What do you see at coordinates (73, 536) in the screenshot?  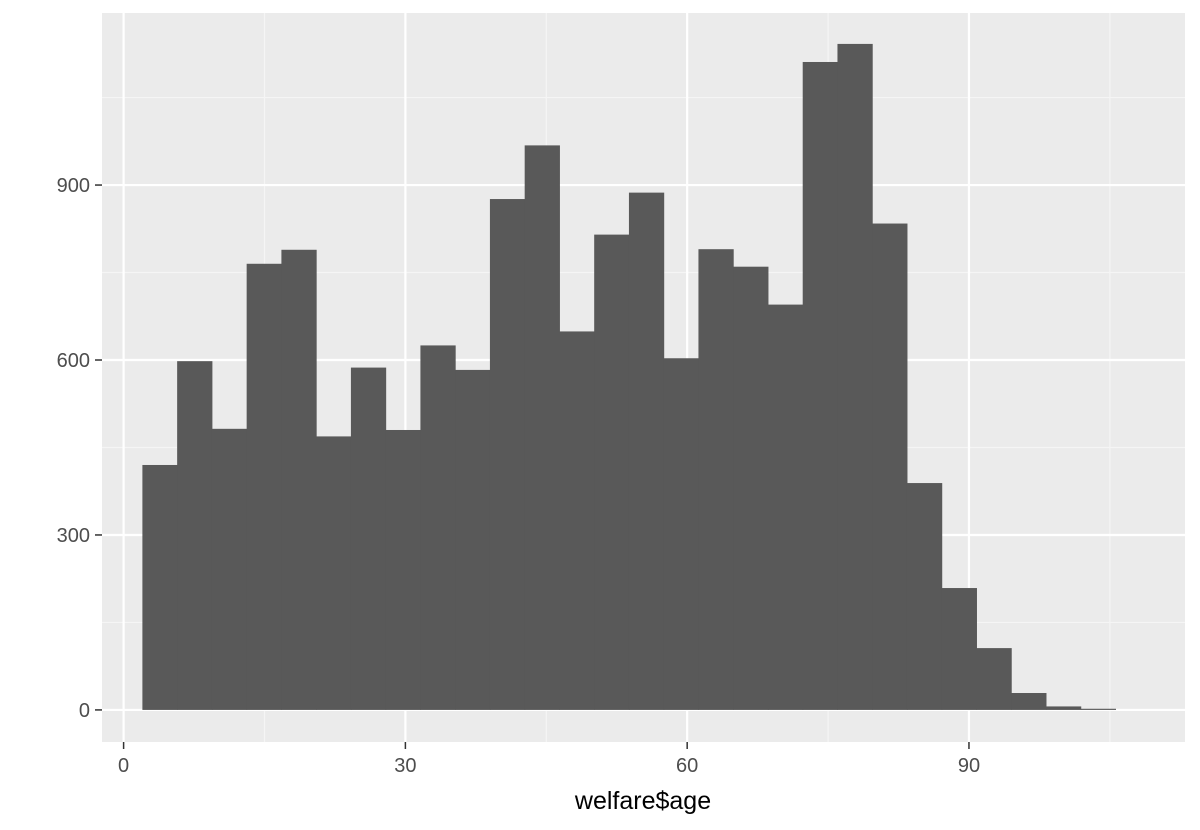 I see `y-tick-label: 300` at bounding box center [73, 536].